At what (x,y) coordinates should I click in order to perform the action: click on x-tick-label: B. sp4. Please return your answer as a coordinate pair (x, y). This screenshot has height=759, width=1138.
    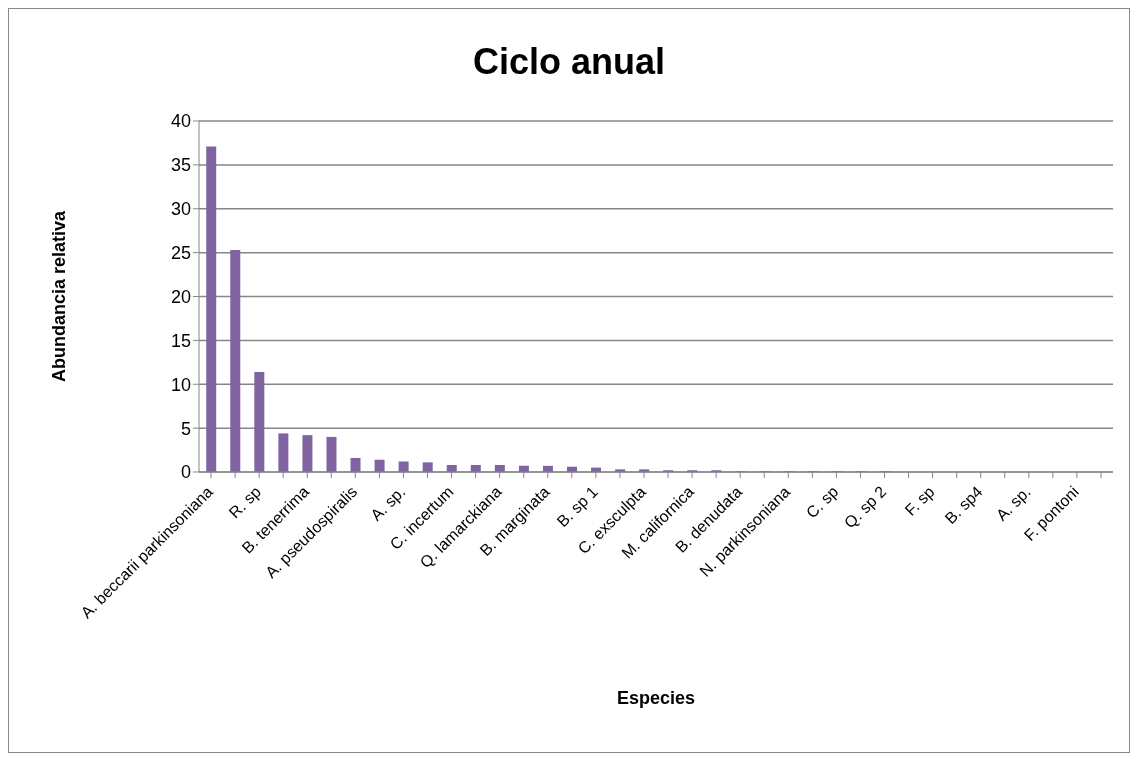
    Looking at the image, I should click on (963, 505).